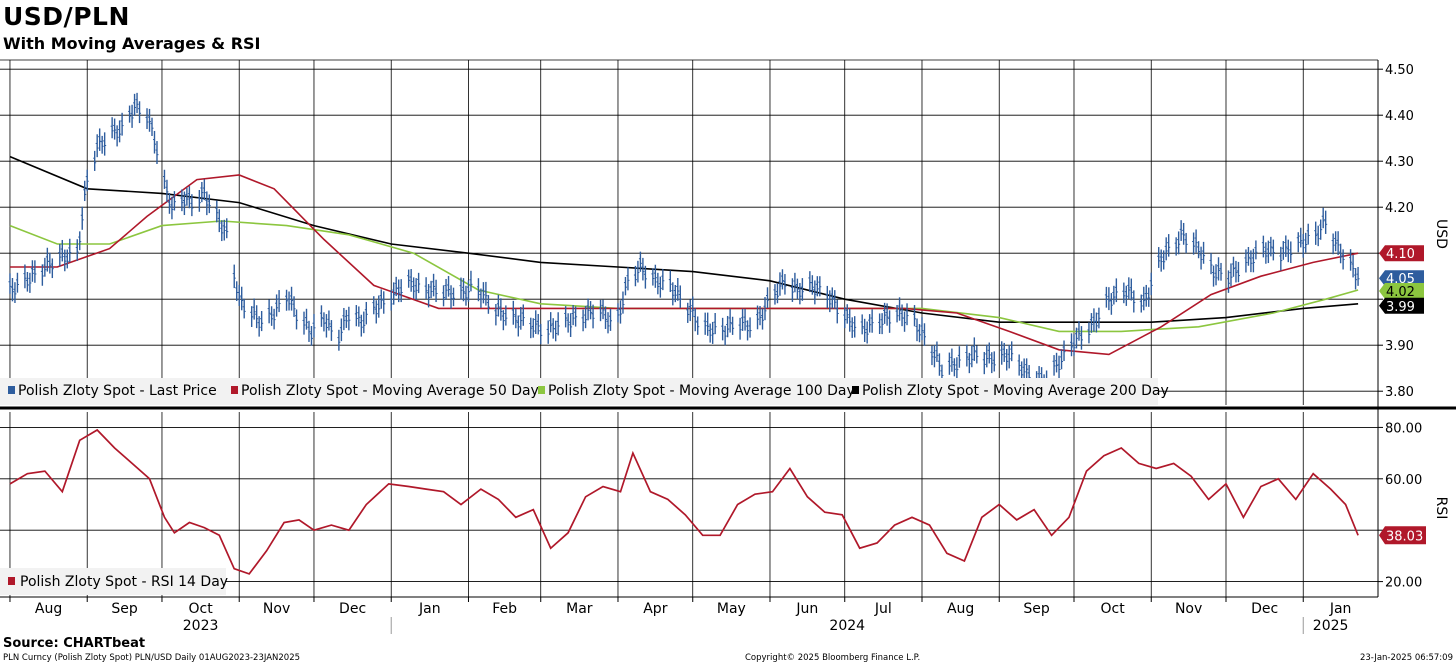 The height and width of the screenshot is (665, 1456). What do you see at coordinates (579, 609) in the screenshot?
I see `x-month-label: Mar` at bounding box center [579, 609].